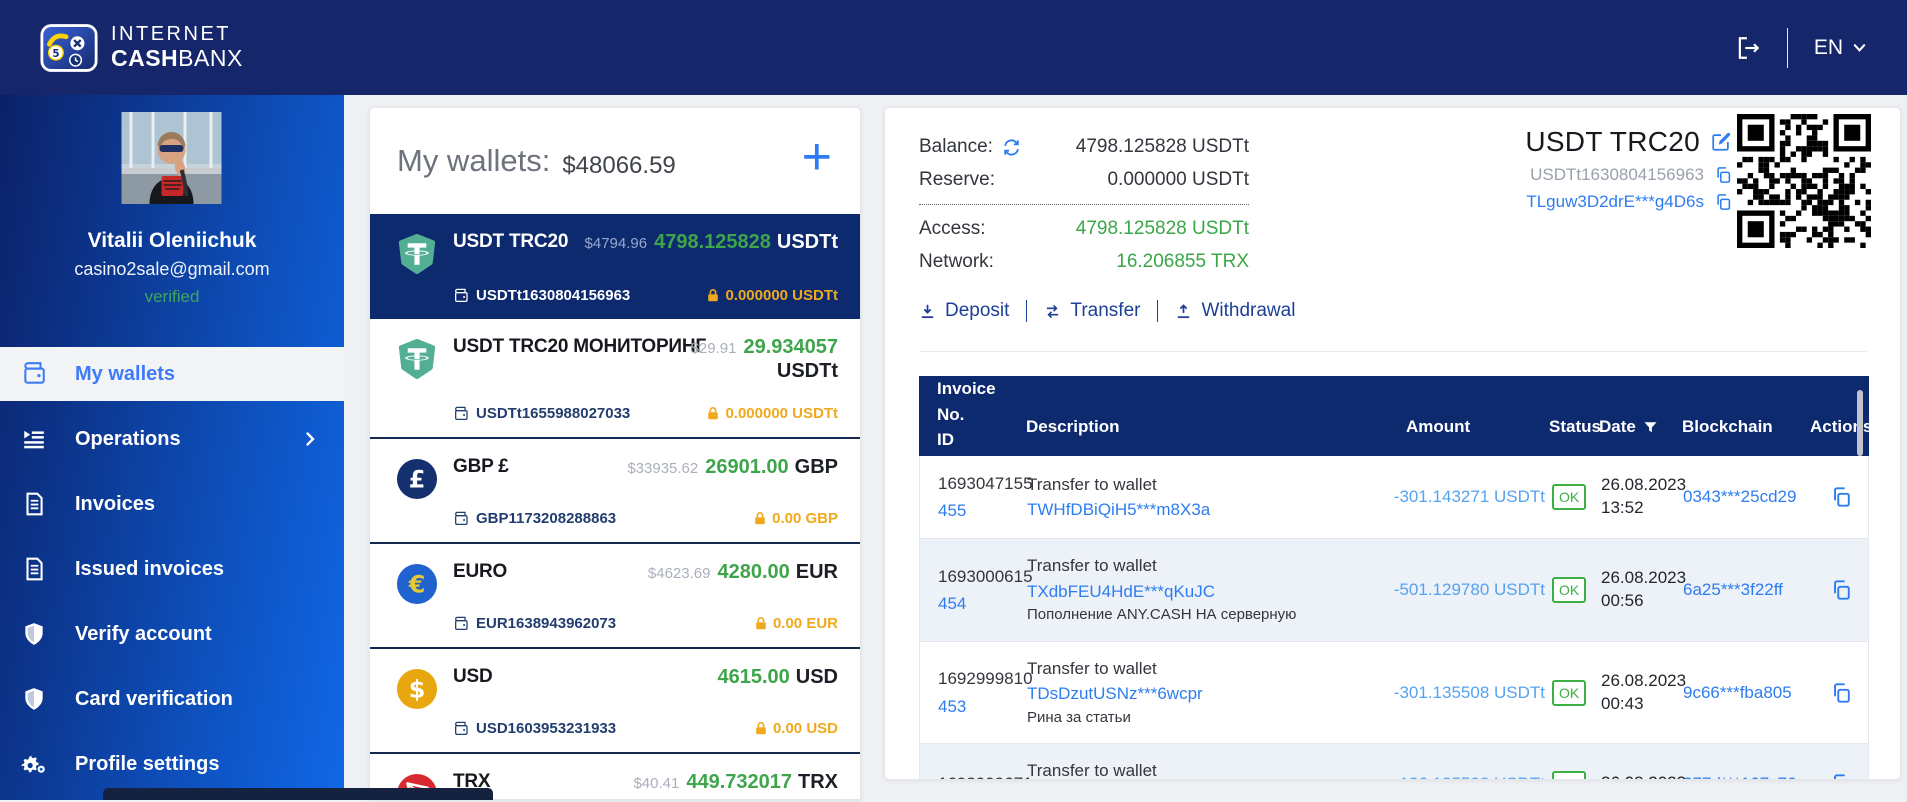  What do you see at coordinates (1115, 694) in the screenshot?
I see `destination-wallet-link: TDsDzutUSNz***6wcpr` at bounding box center [1115, 694].